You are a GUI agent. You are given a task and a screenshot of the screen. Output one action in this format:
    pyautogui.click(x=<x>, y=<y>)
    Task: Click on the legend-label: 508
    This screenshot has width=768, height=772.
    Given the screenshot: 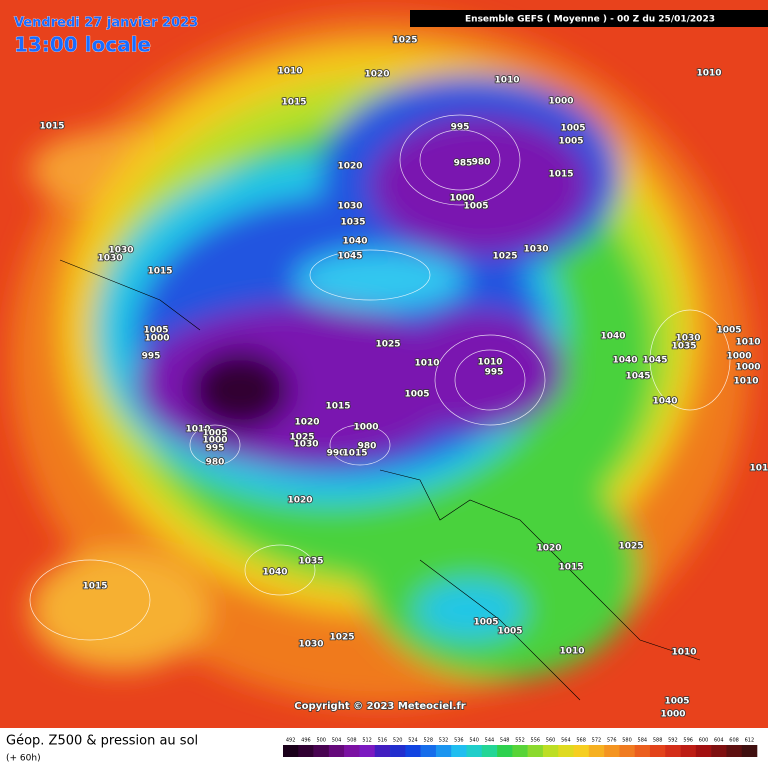 What is the action you would take?
    pyautogui.click(x=352, y=741)
    